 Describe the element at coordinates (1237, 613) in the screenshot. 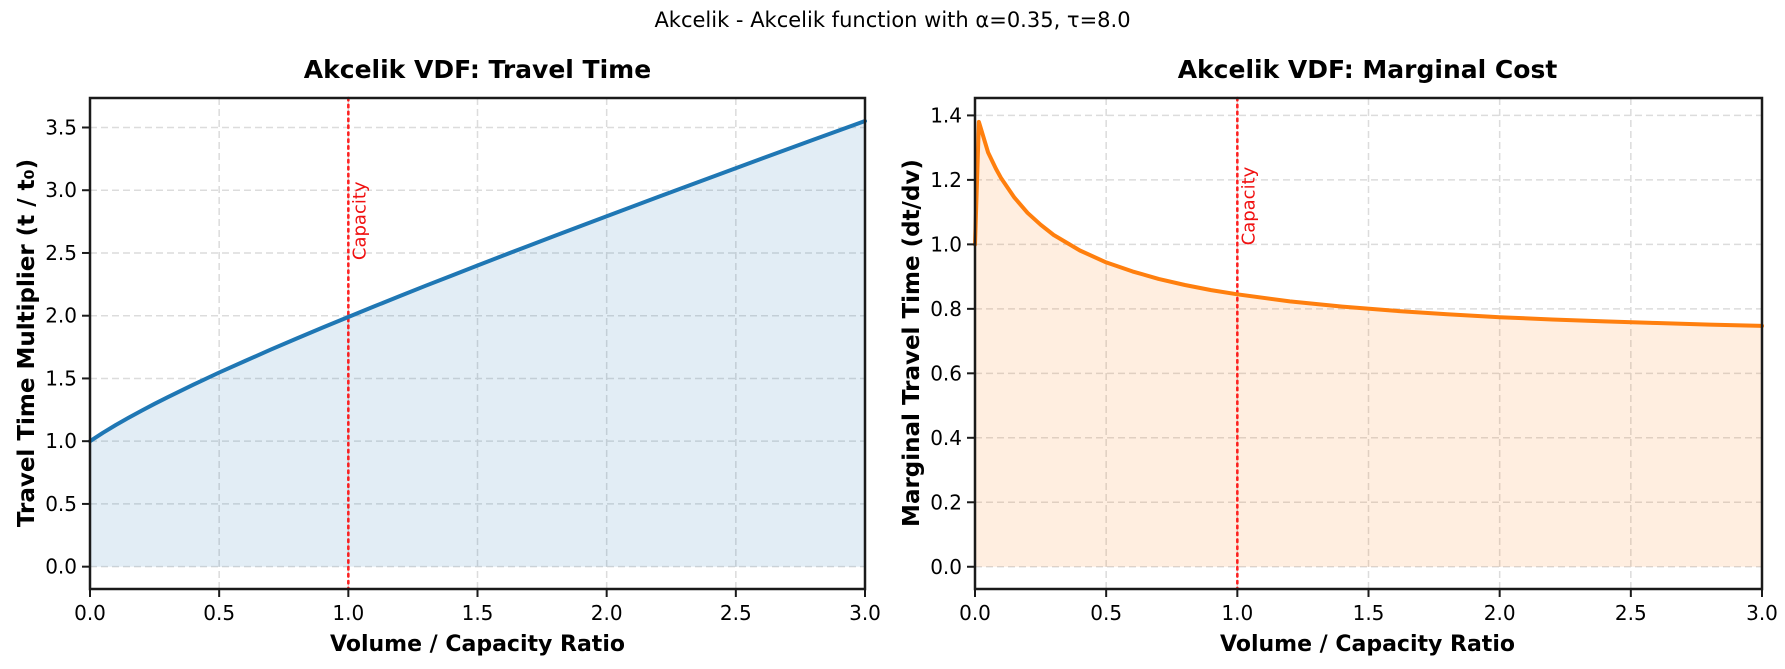

I see `marginal-cost-xtick-label: 1.0` at that location.